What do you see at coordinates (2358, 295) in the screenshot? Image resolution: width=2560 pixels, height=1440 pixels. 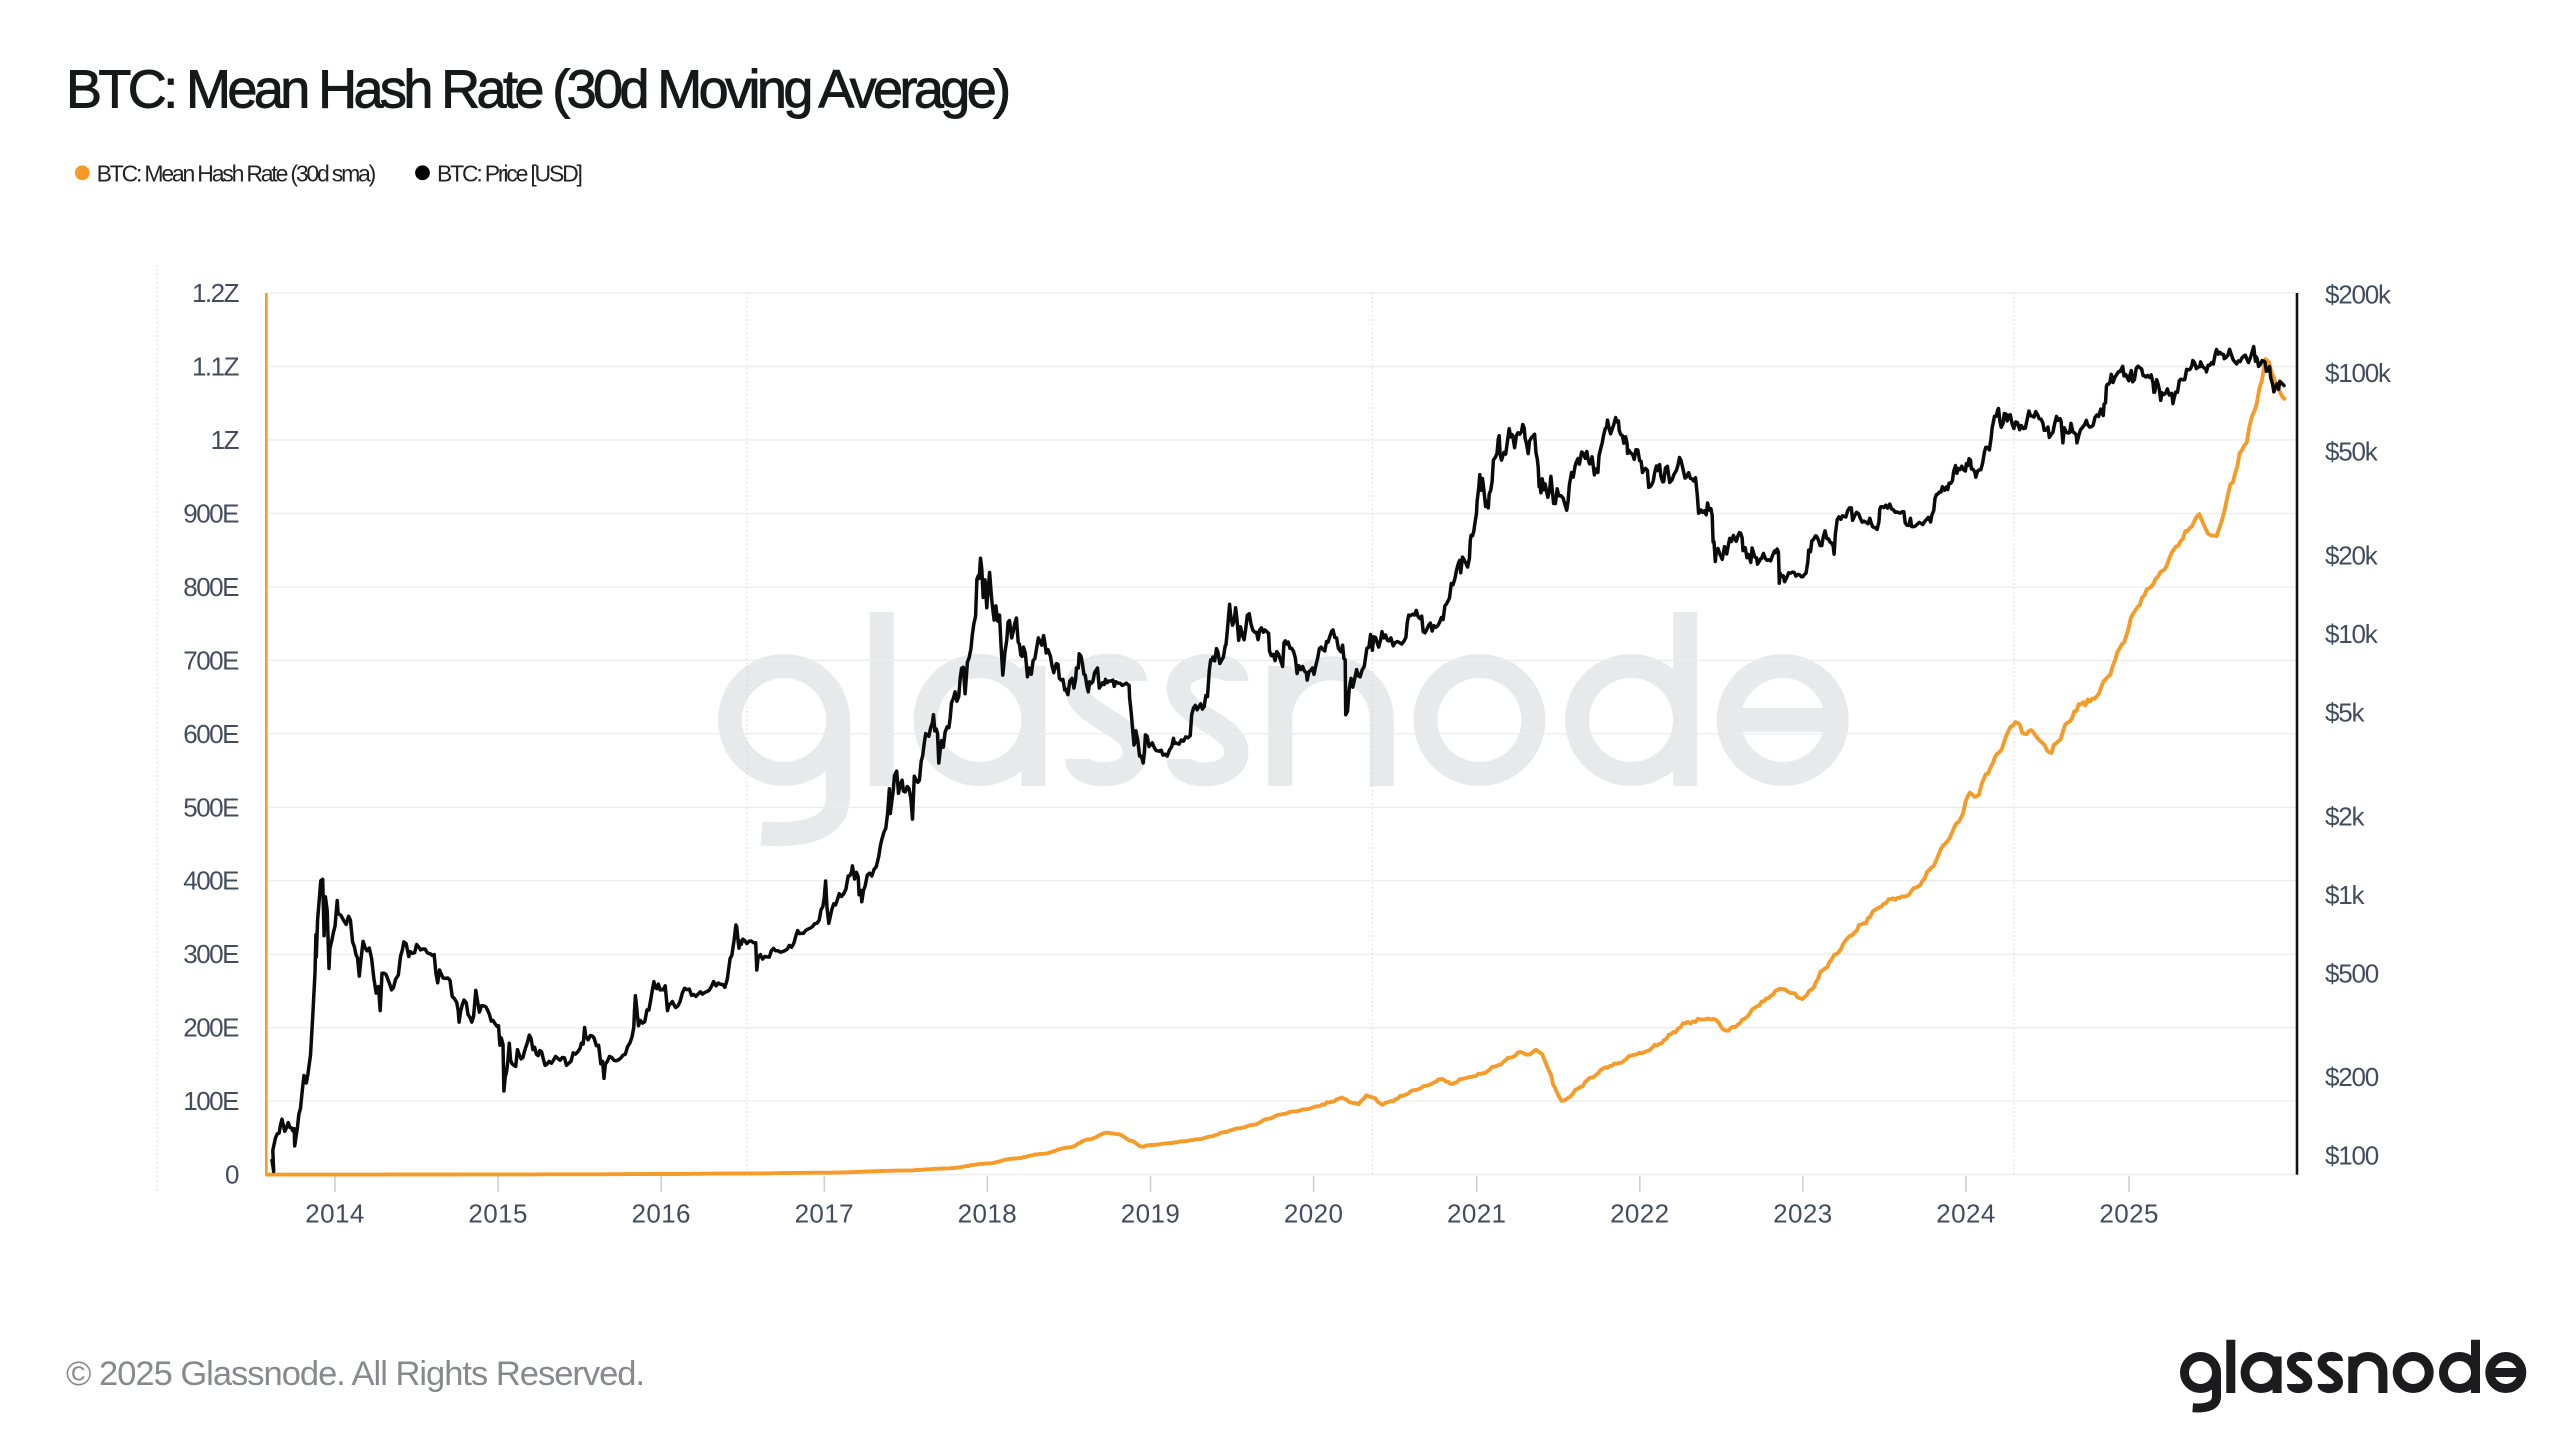 I see `svg-text: $200k` at bounding box center [2358, 295].